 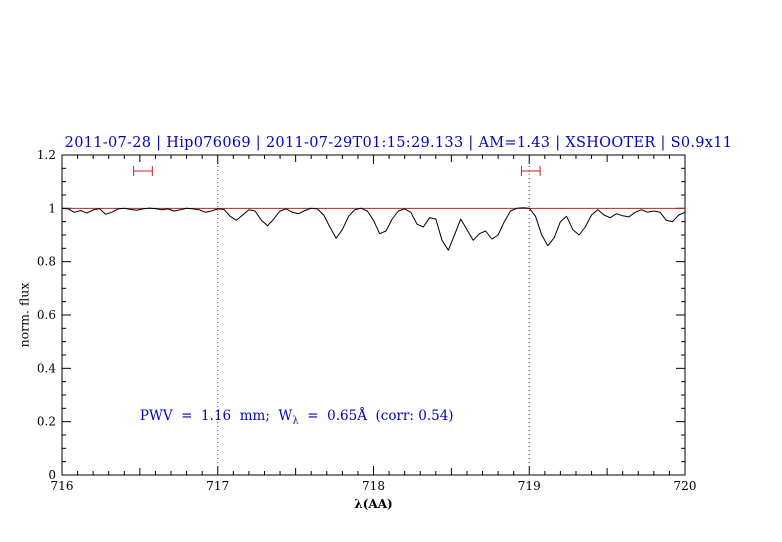 I want to click on x-tick-label: 720, so click(x=685, y=486).